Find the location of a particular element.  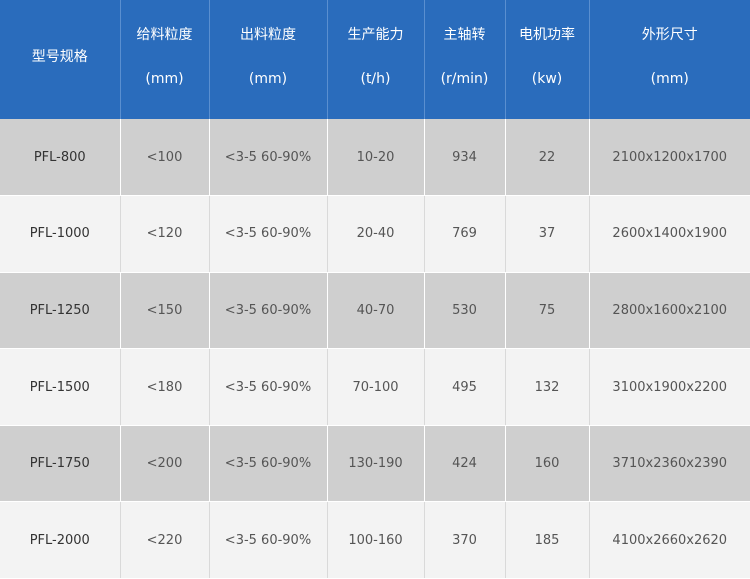

cell-spindle-speed: 769 is located at coordinates (465, 234).